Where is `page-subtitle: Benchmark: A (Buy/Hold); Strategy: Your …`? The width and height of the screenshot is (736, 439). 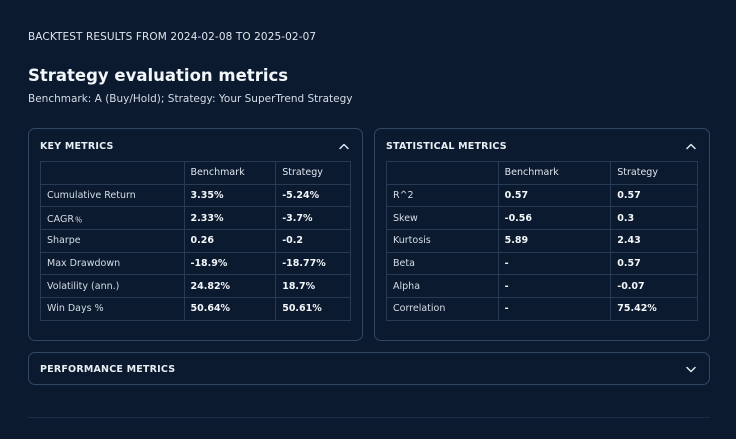
page-subtitle: Benchmark: A (Buy/Hold); Strategy: Your … is located at coordinates (190, 99).